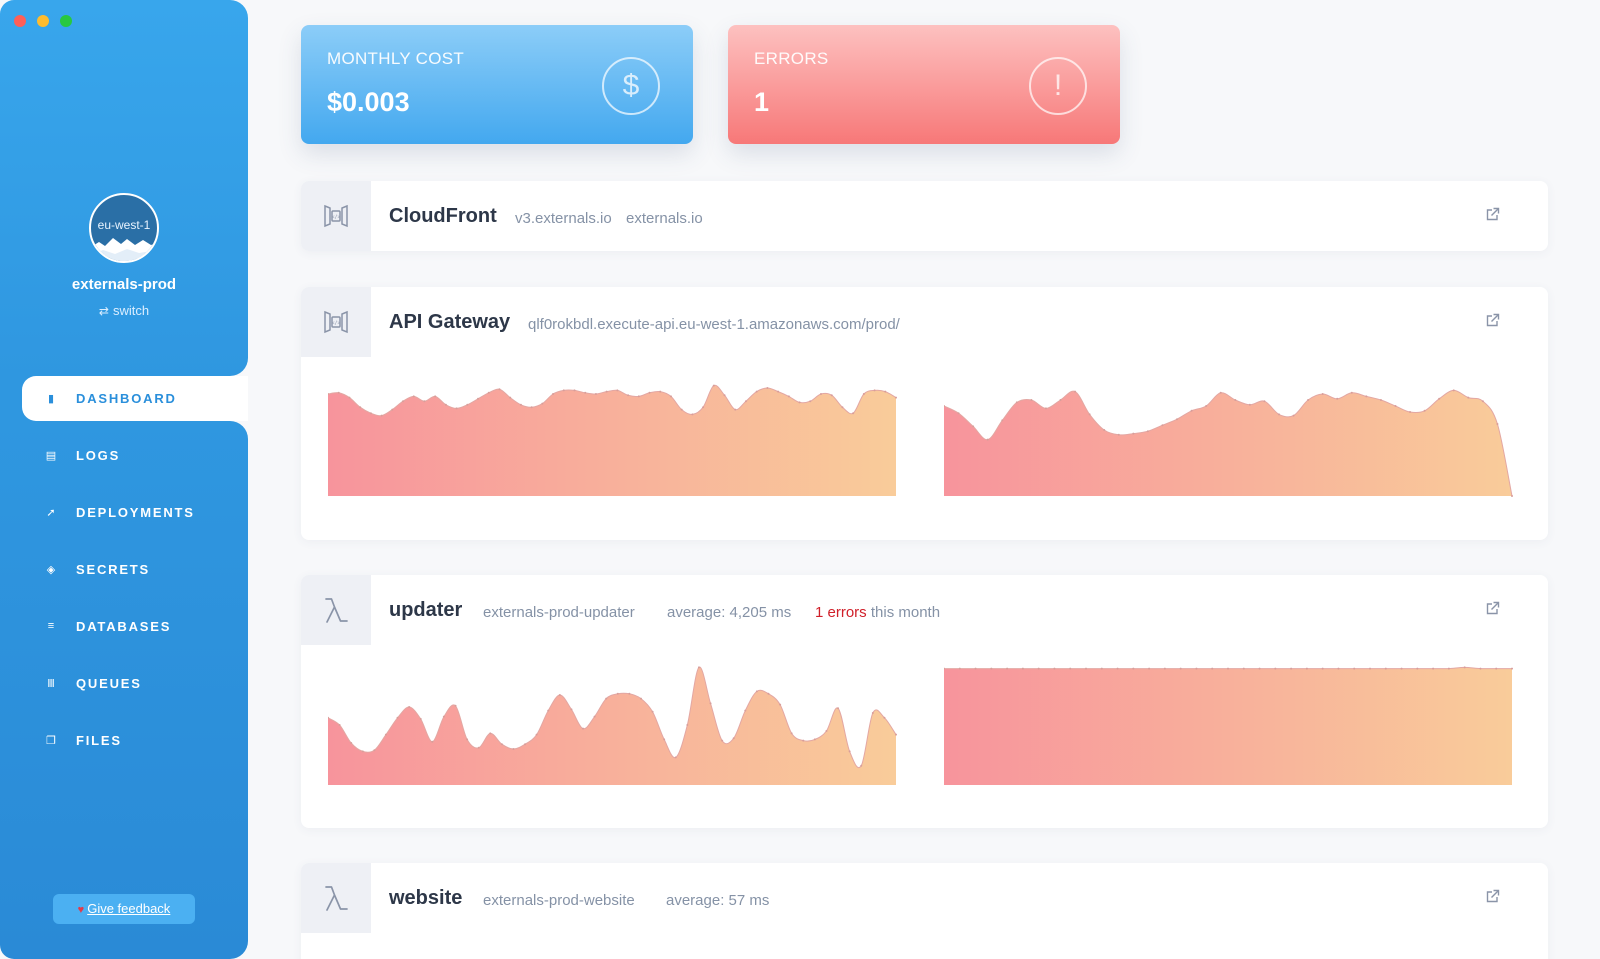 The height and width of the screenshot is (959, 1600). I want to click on nav-item-files: ❐ FILES, so click(83, 740).